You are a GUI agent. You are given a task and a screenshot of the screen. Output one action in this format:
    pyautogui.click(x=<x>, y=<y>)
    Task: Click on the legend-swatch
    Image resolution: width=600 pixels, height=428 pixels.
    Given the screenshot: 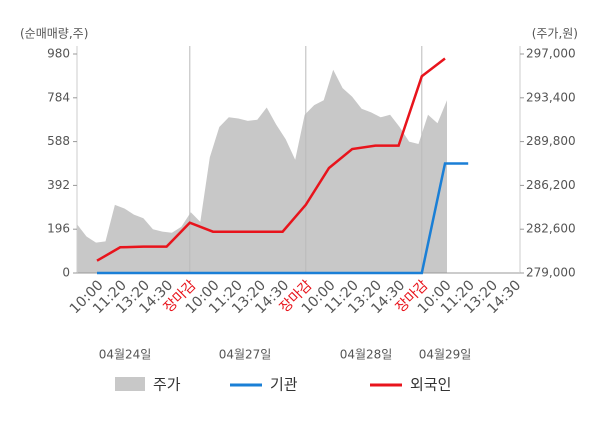 What is the action you would take?
    pyautogui.click(x=130, y=384)
    